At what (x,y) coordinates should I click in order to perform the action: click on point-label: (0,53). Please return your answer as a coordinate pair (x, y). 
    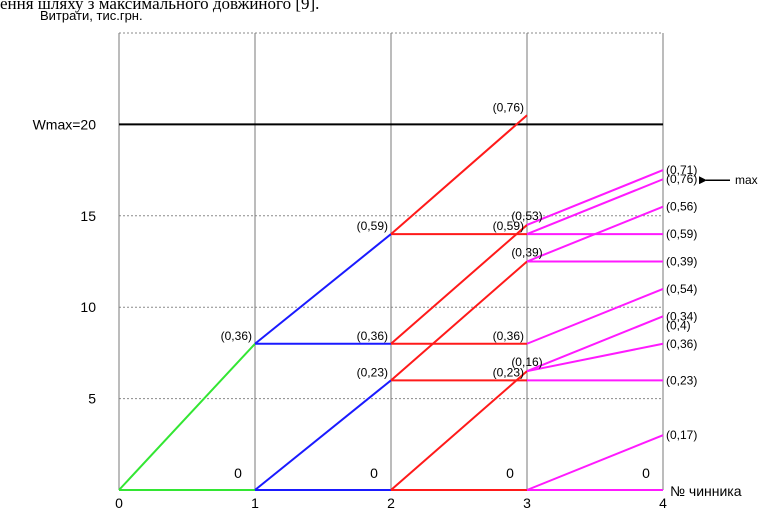
    Looking at the image, I should click on (526, 216).